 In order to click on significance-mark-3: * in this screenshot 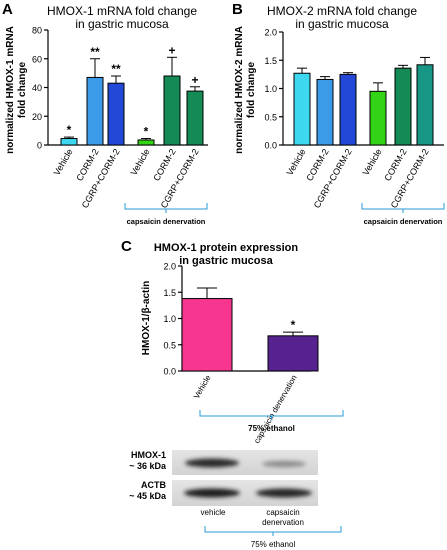, I will do `click(146, 132)`.